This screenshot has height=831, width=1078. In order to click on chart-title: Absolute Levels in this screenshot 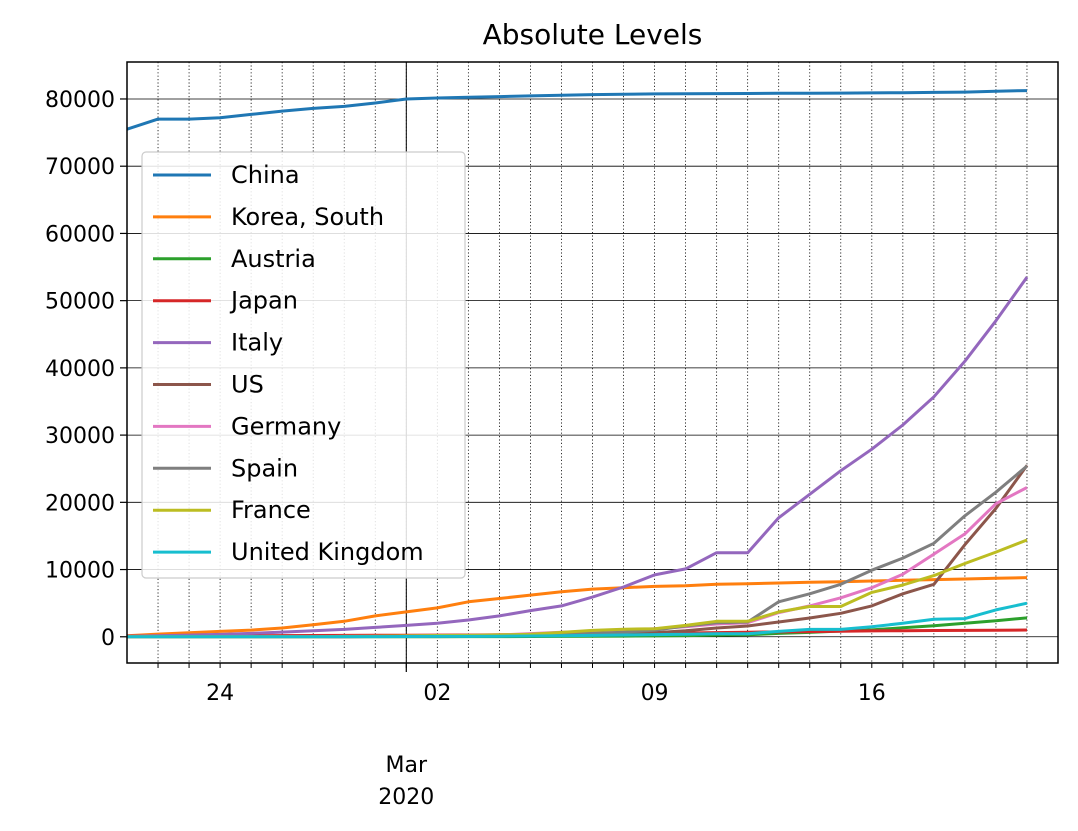, I will do `click(593, 34)`.